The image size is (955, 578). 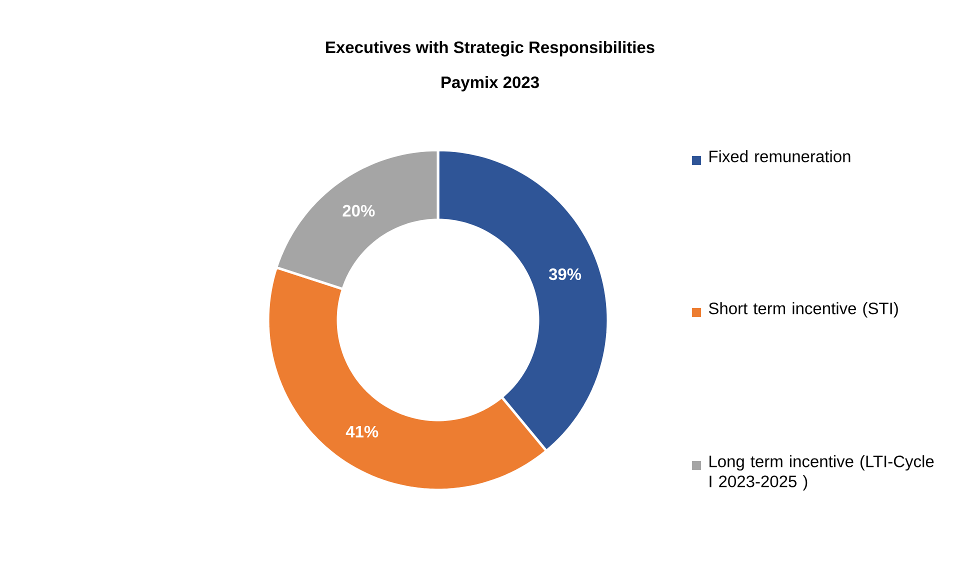 I want to click on chart-subtitle: Paymix 2023, so click(x=490, y=84).